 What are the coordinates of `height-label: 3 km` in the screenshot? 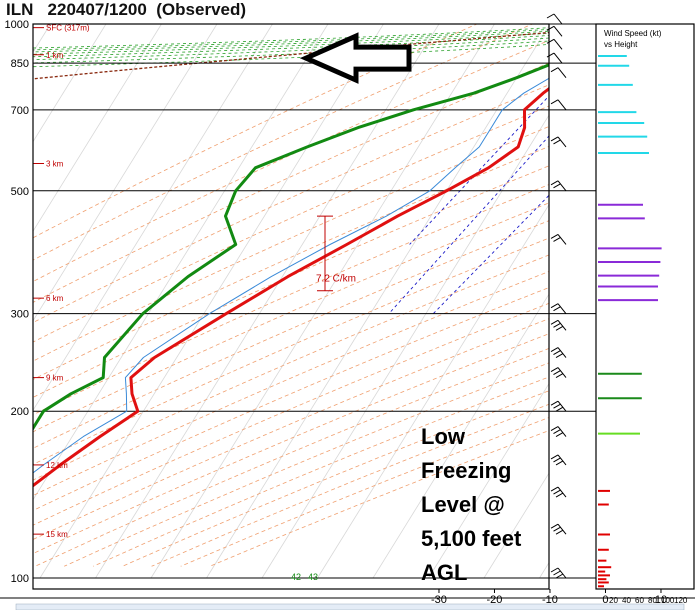 It's located at (55, 164).